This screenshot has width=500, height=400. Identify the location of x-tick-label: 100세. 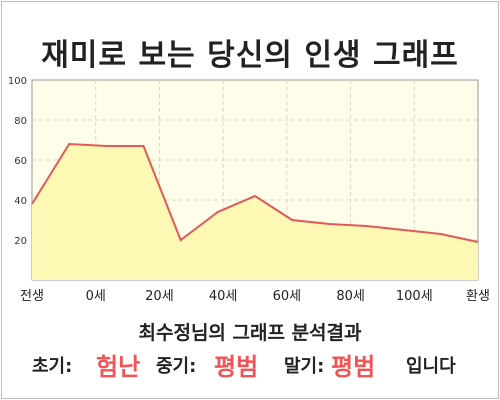
(414, 296).